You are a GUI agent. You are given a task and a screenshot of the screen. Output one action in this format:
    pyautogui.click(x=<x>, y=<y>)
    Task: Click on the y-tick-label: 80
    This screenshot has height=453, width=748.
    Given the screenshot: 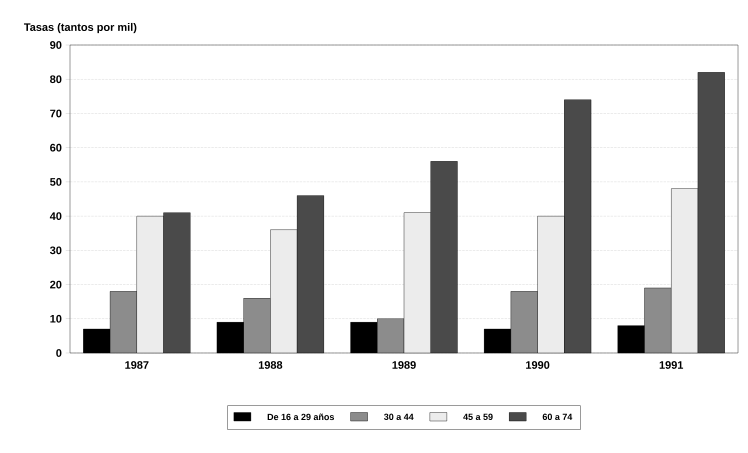 What is the action you would take?
    pyautogui.click(x=56, y=79)
    